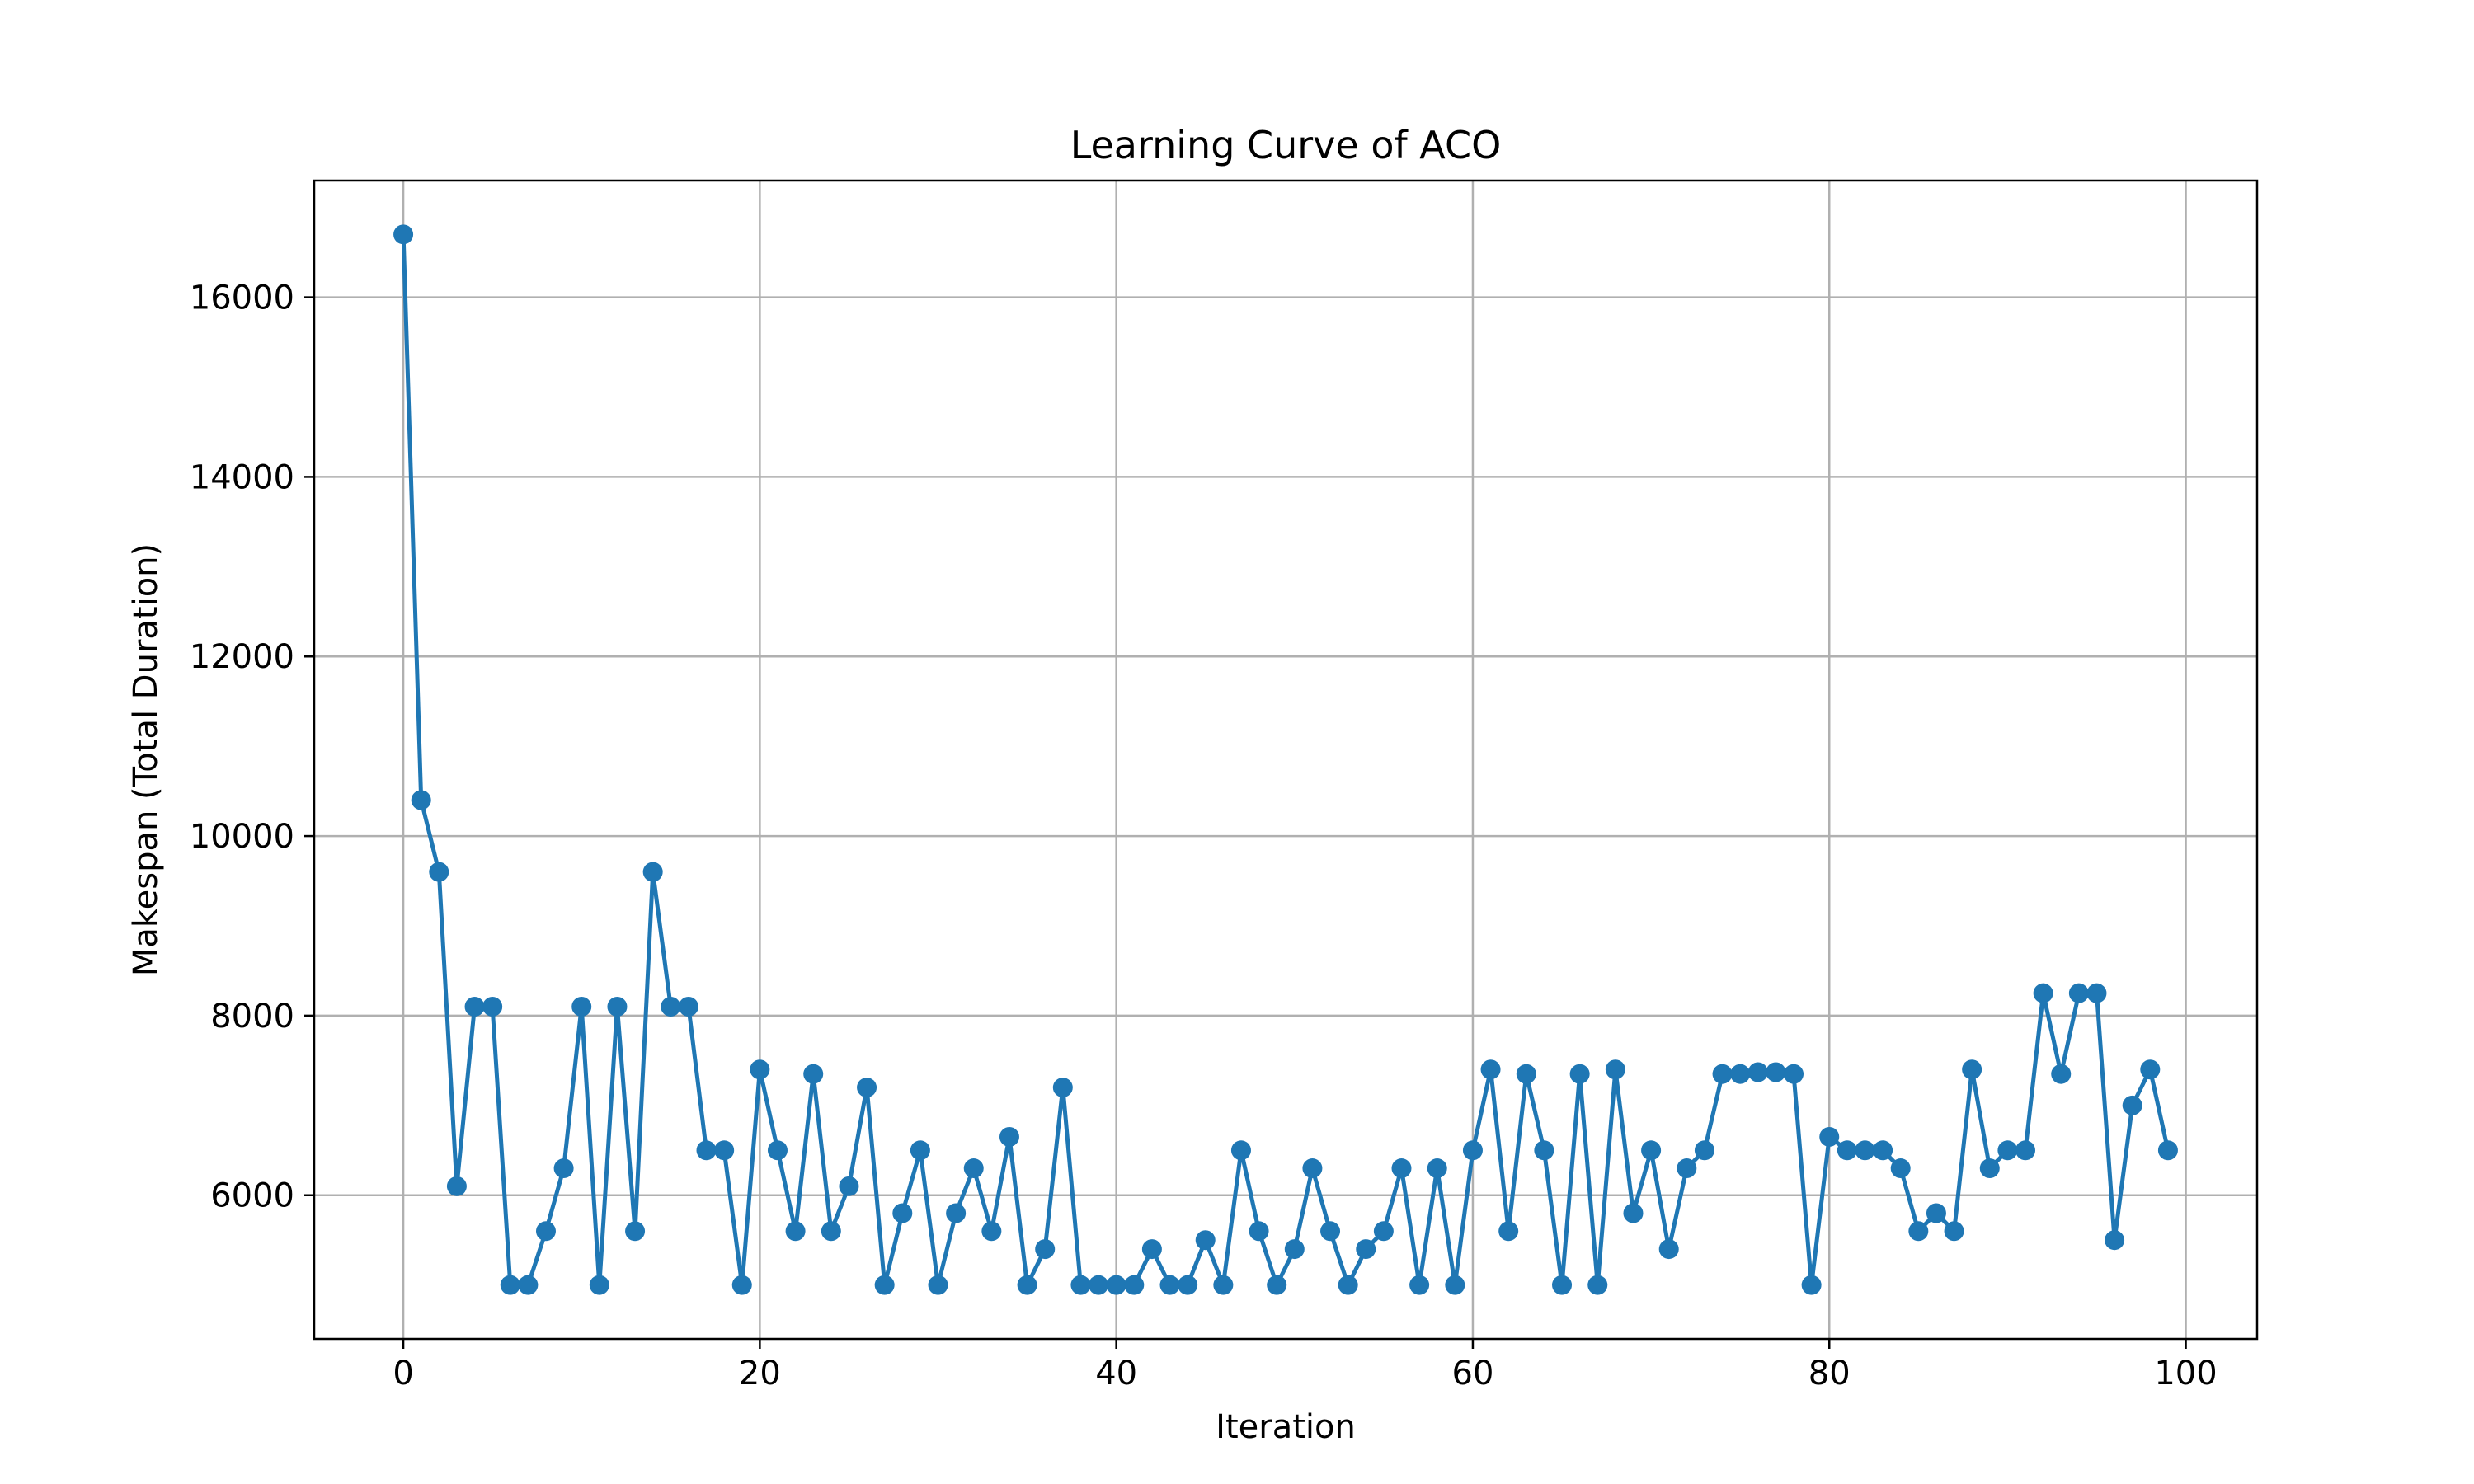 This screenshot has width=2474, height=1484. I want to click on chart-title: Learning Curve of ACO, so click(1286, 145).